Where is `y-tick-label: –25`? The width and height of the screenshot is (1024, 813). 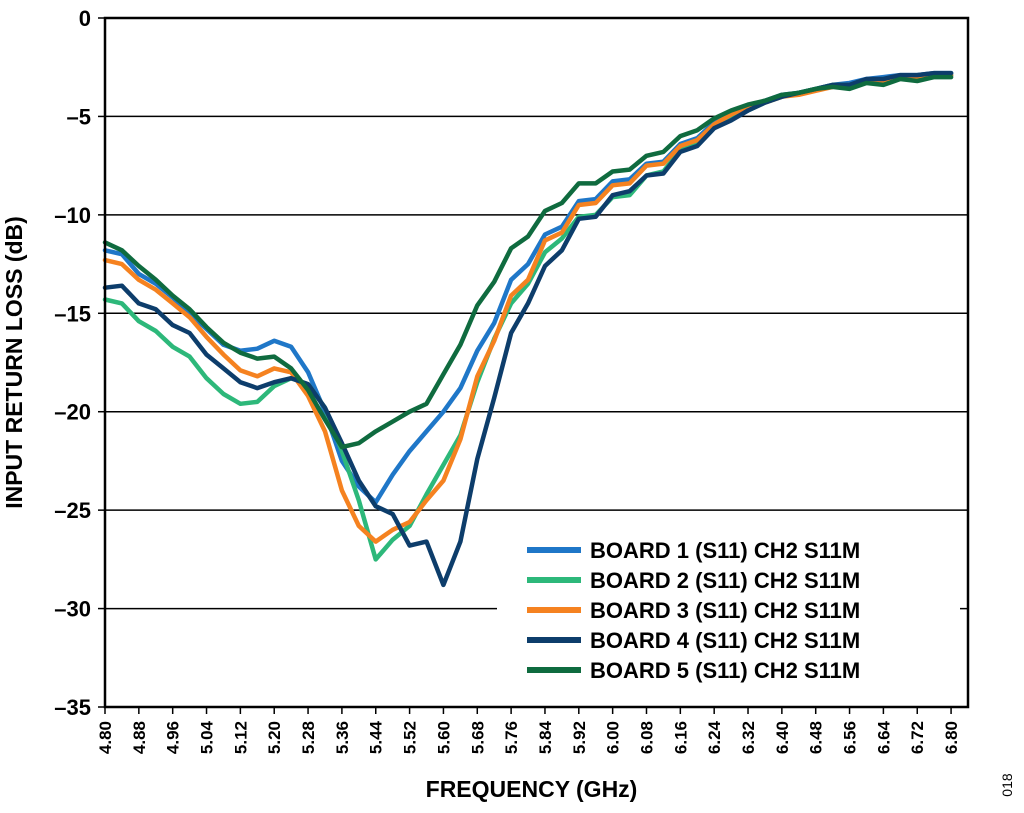
y-tick-label: –25 is located at coordinates (72, 510).